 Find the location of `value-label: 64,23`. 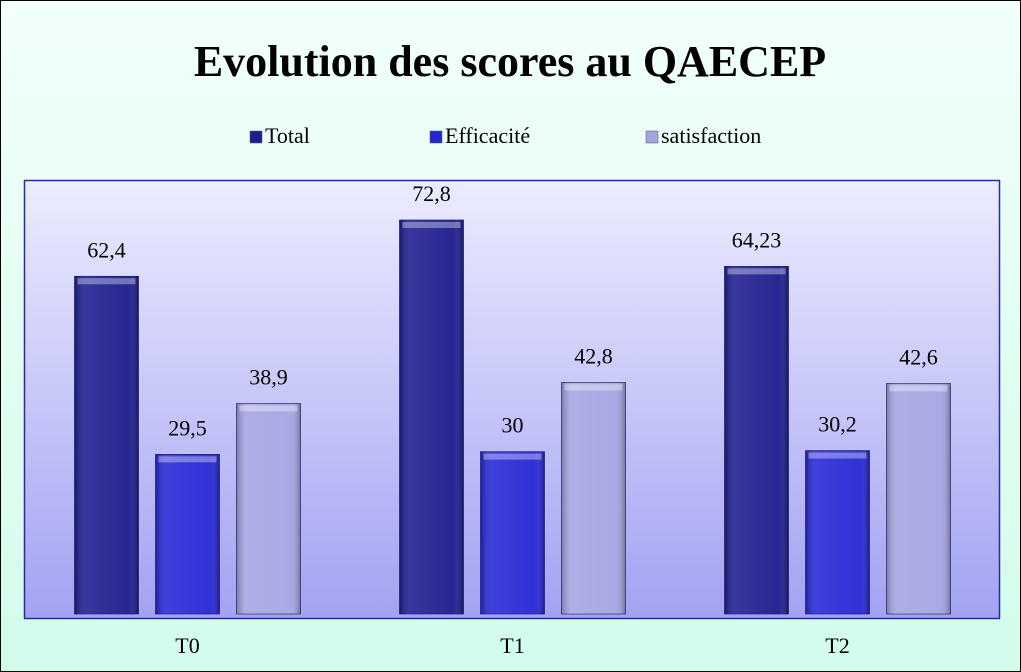

value-label: 64,23 is located at coordinates (757, 239).